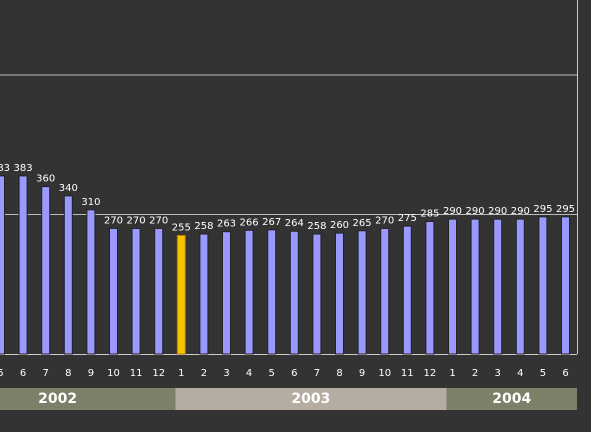 The height and width of the screenshot is (432, 591). I want to click on year-label: 2002, so click(57, 399).